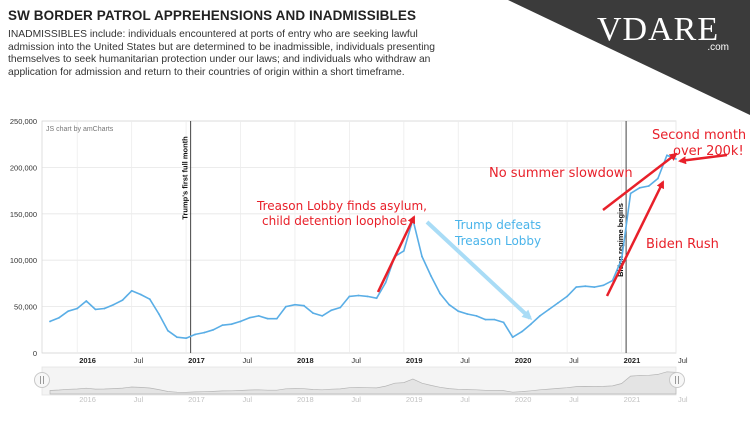  Describe the element at coordinates (305, 360) in the screenshot. I see `x-tick-label: 2018` at that location.